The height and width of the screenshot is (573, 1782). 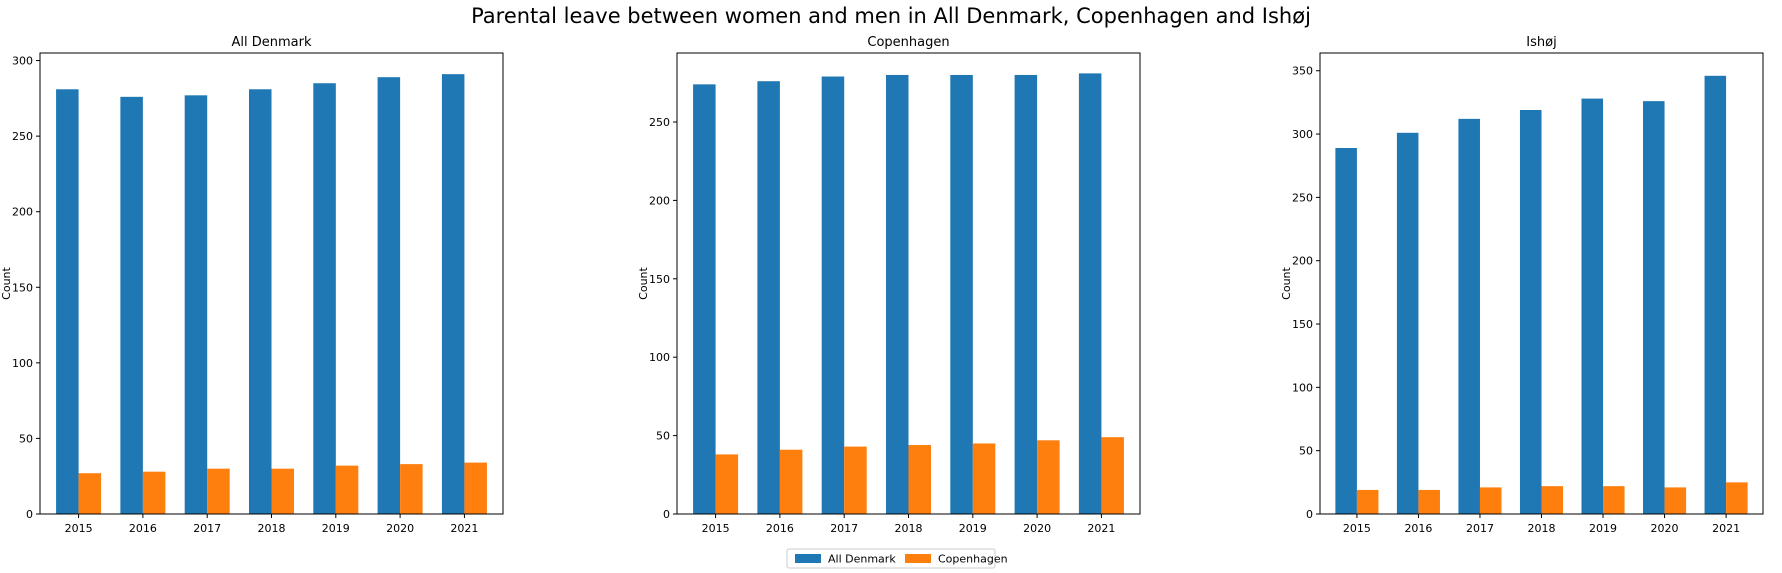 What do you see at coordinates (973, 559) in the screenshot?
I see `legend-label-2: Copenhagen` at bounding box center [973, 559].